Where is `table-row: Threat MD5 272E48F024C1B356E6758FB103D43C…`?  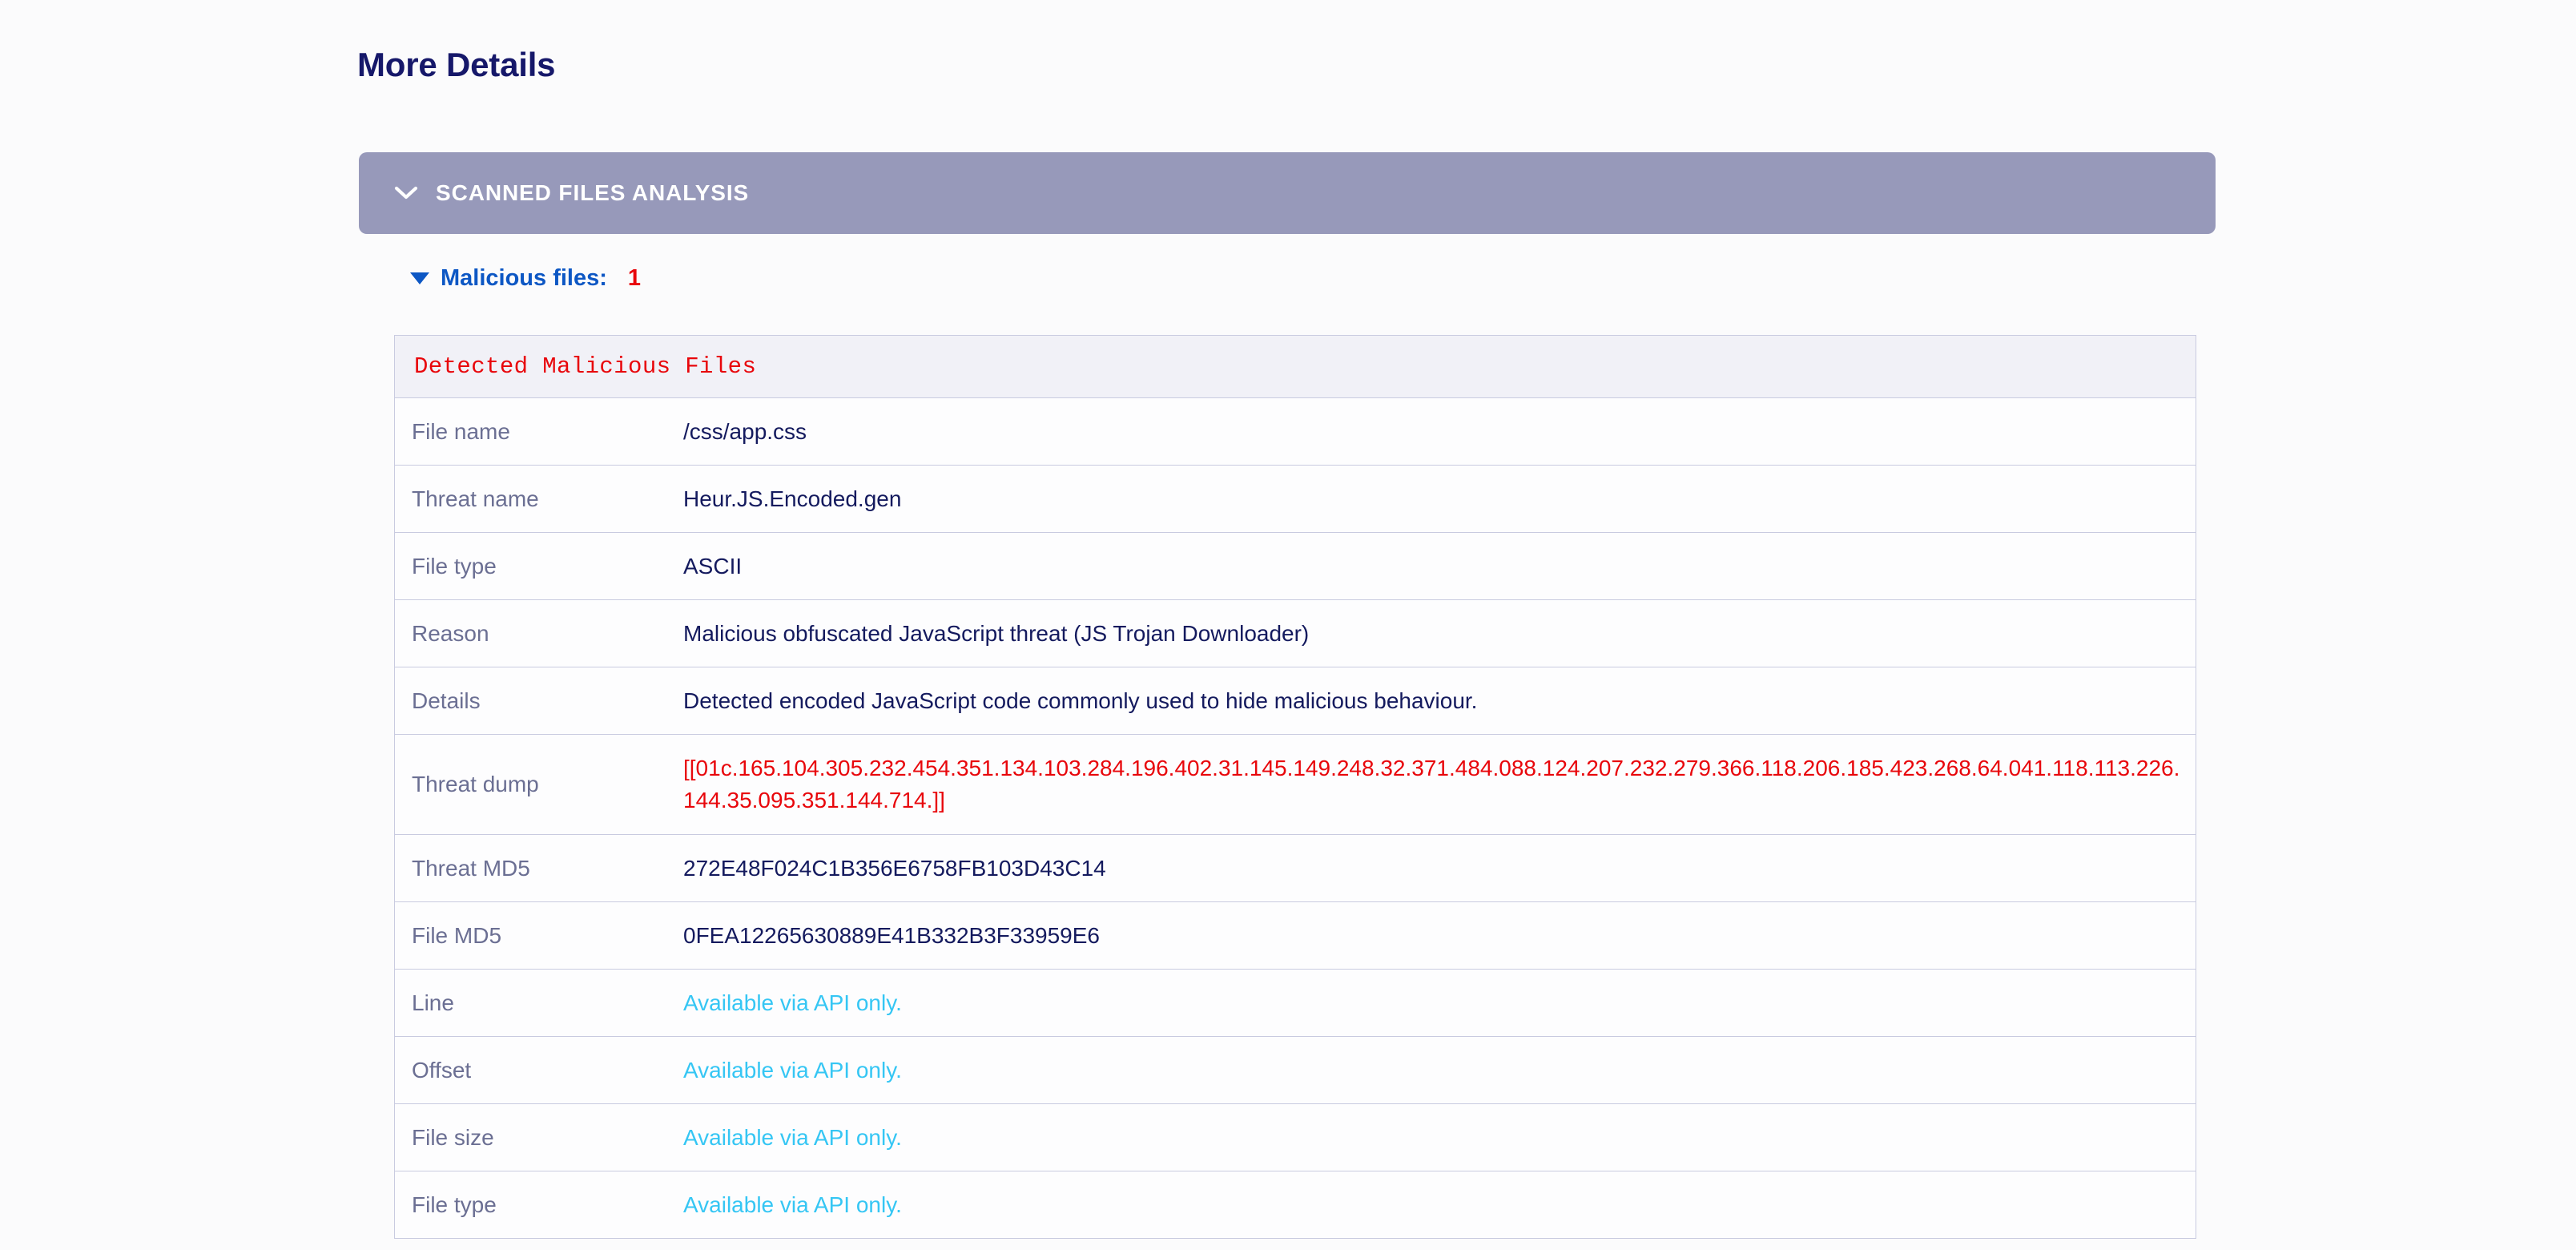
table-row: Threat MD5 272E48F024C1B356E6758FB103D43C… is located at coordinates (1295, 868).